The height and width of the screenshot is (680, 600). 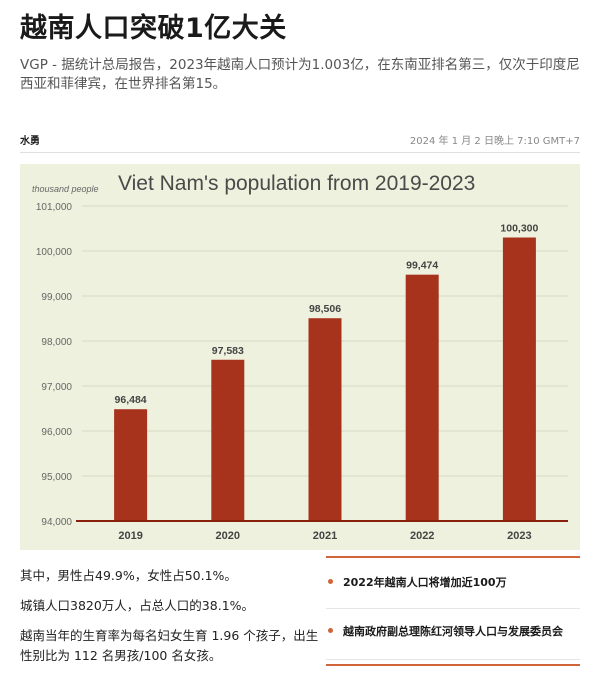 What do you see at coordinates (56, 477) in the screenshot?
I see `chart-y-tick-label: 95,000` at bounding box center [56, 477].